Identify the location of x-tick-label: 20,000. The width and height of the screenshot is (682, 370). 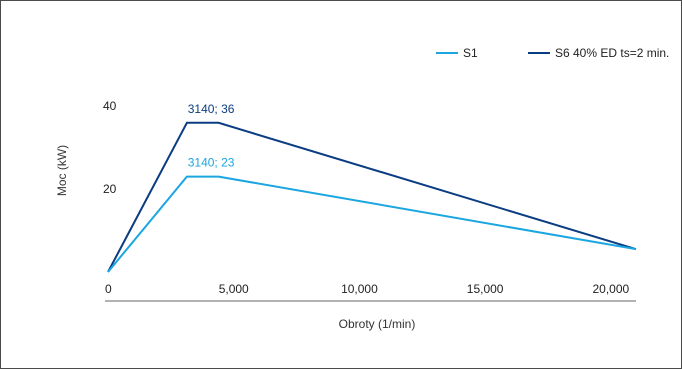
(611, 289).